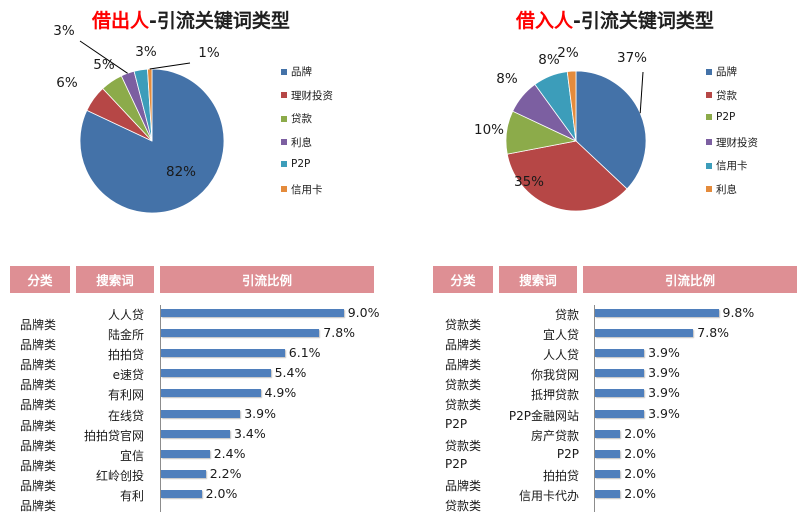 Image resolution: width=806 pixels, height=515 pixels. Describe the element at coordinates (225, 473) in the screenshot. I see `bar-value-label: 2.2%` at that location.